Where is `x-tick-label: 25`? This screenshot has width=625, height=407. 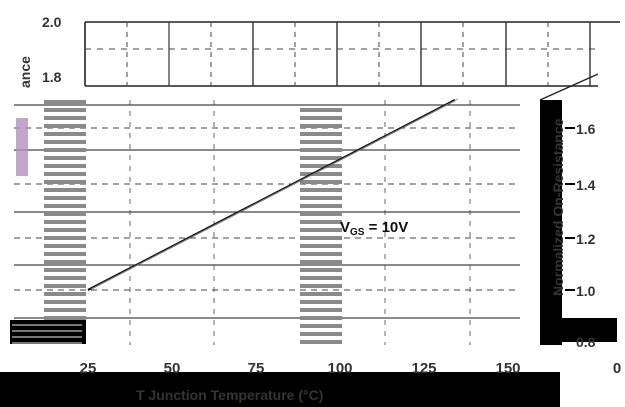 x-tick-label: 25 is located at coordinates (88, 368).